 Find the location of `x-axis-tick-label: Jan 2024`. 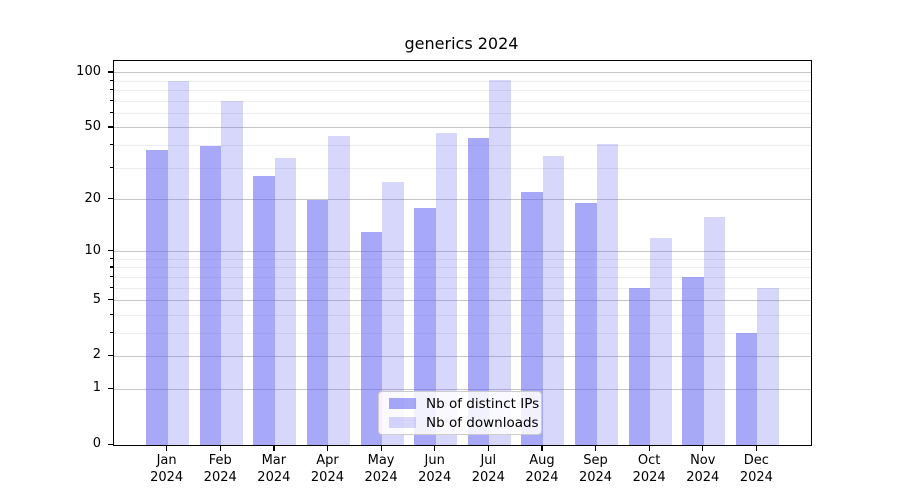

x-axis-tick-label: Jan 2024 is located at coordinates (167, 469).